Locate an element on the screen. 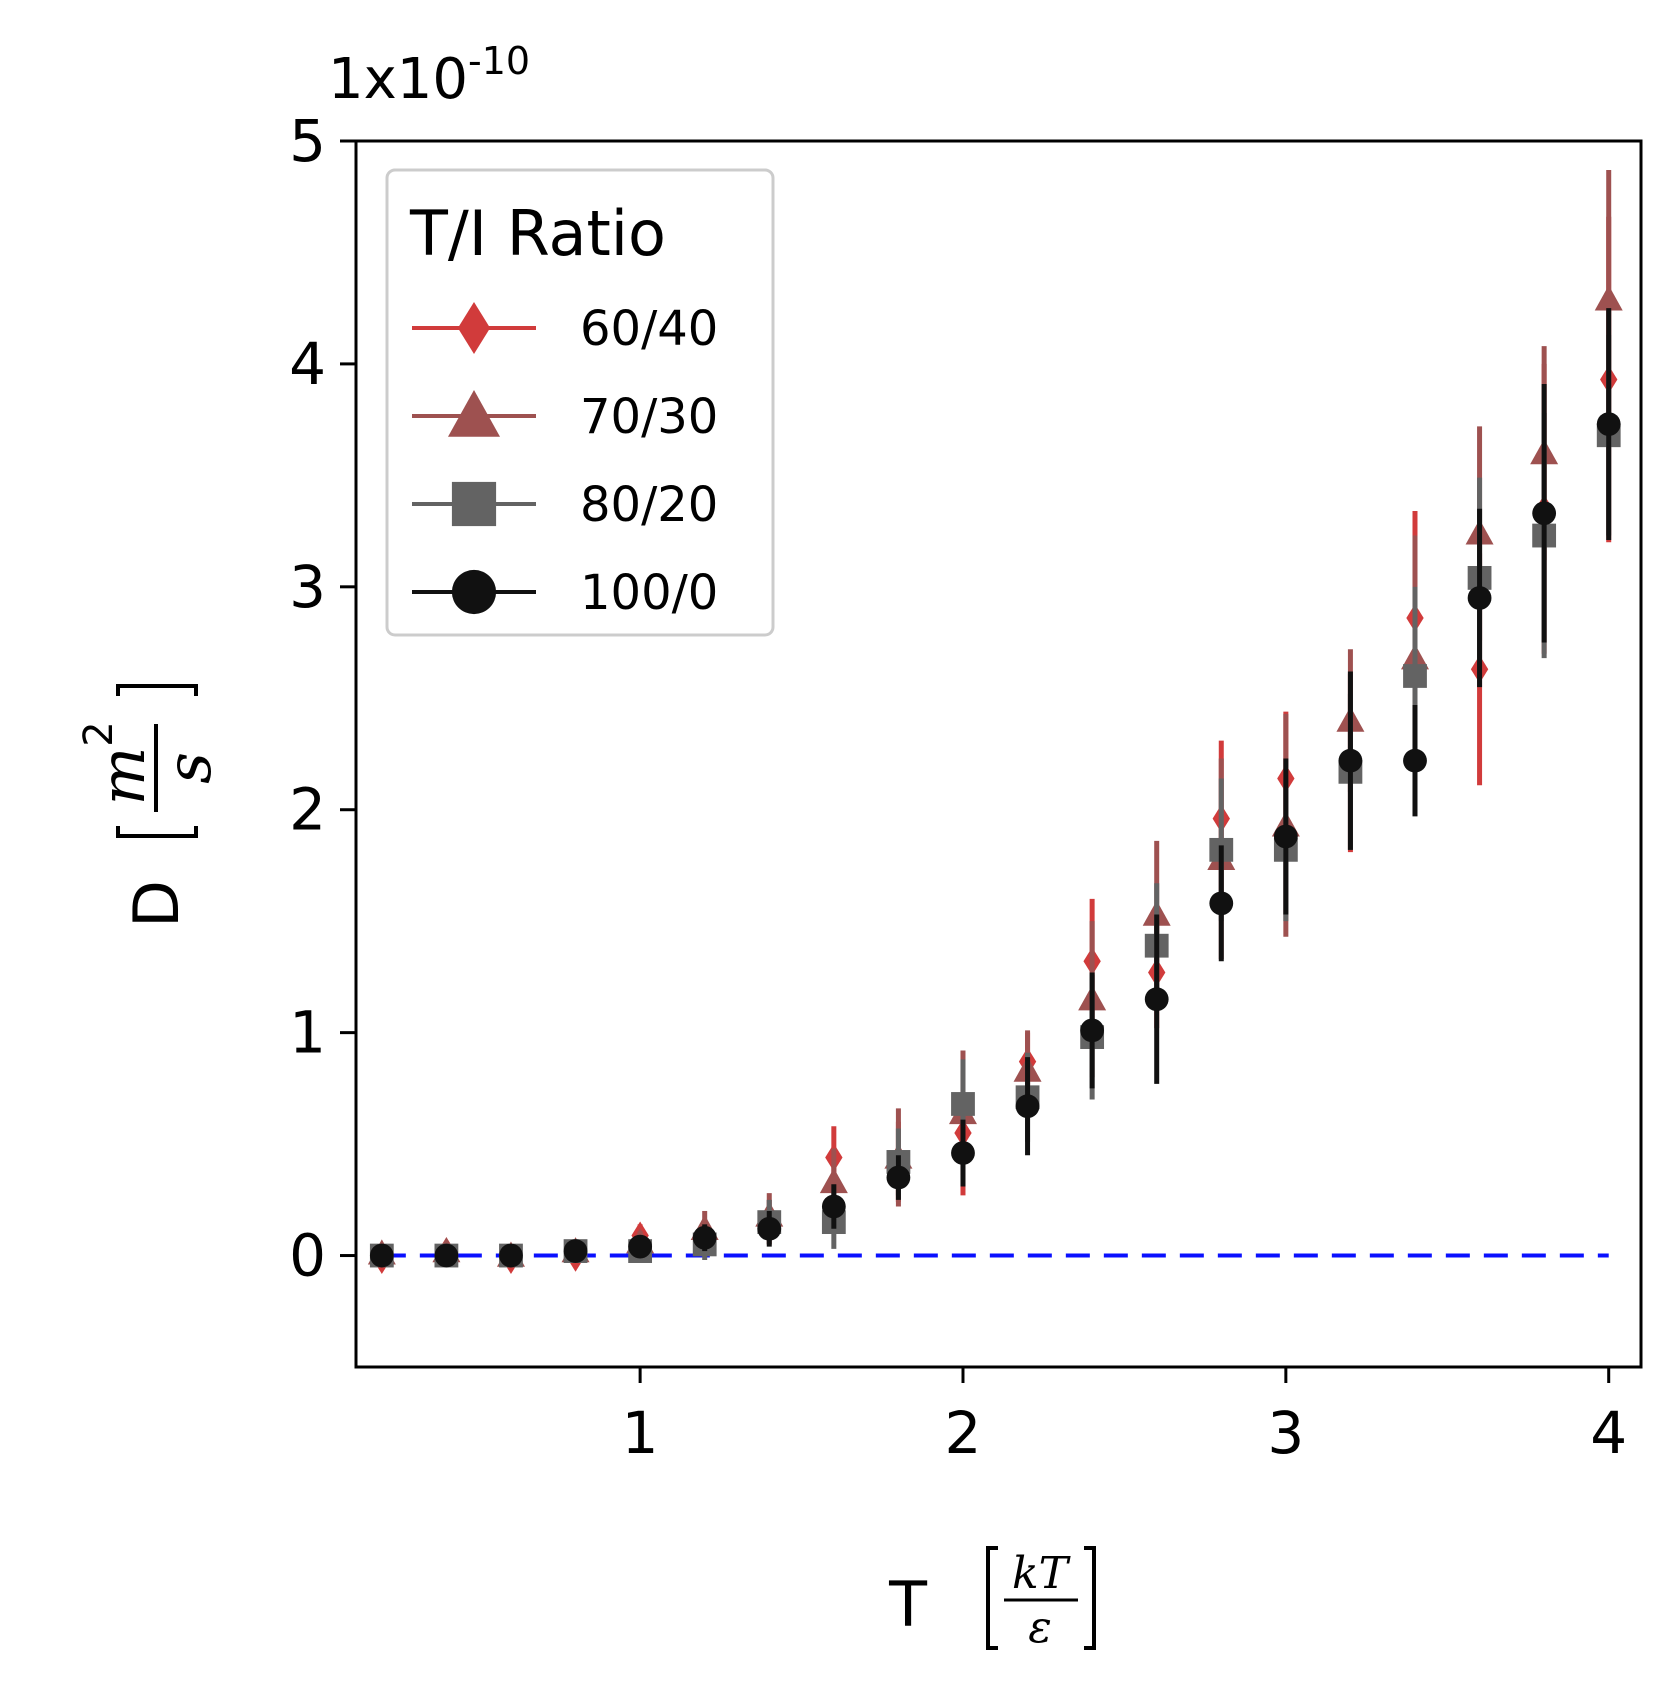 The width and height of the screenshot is (1673, 1684). legend-label-100-0: 100/0 is located at coordinates (649, 593).